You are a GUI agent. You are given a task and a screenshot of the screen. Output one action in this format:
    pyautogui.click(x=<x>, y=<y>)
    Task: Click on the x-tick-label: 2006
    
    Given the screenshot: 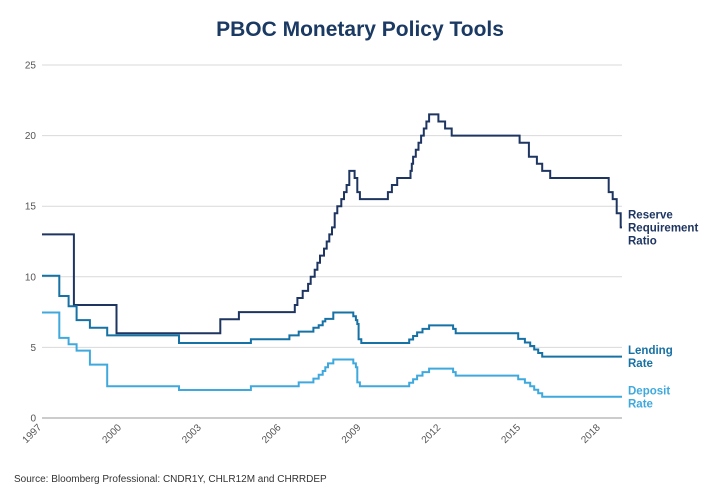 What is the action you would take?
    pyautogui.click(x=272, y=434)
    